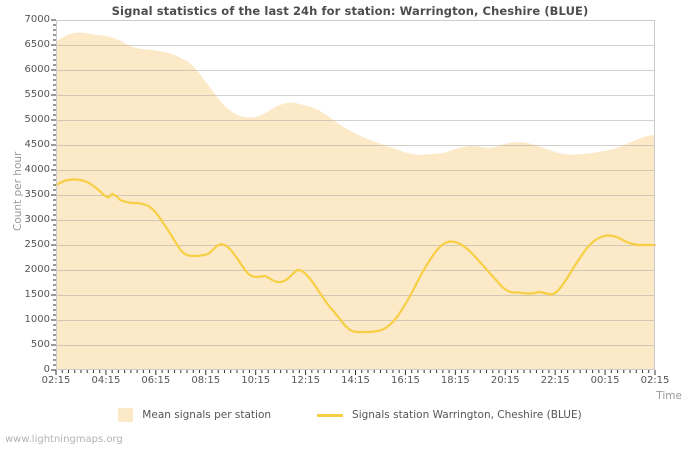  Describe the element at coordinates (37, 94) in the screenshot. I see `y-tick-label: 5500` at that location.